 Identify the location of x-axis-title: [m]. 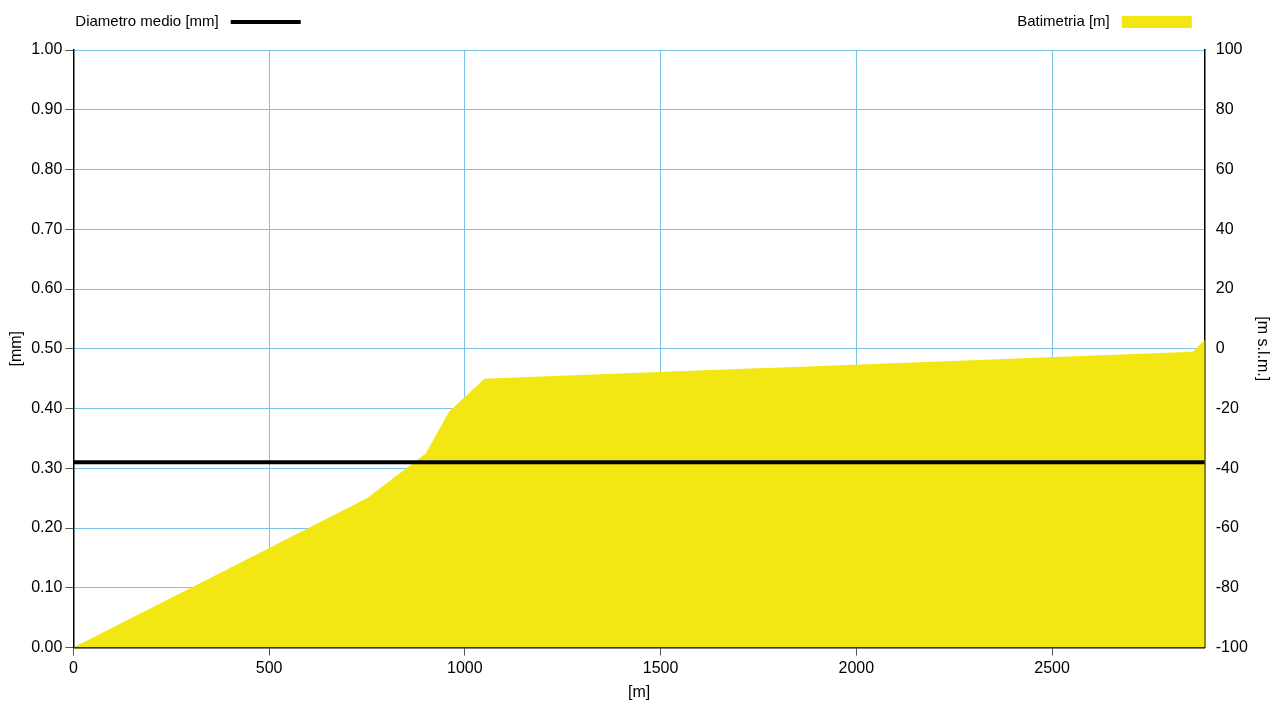
(639, 691).